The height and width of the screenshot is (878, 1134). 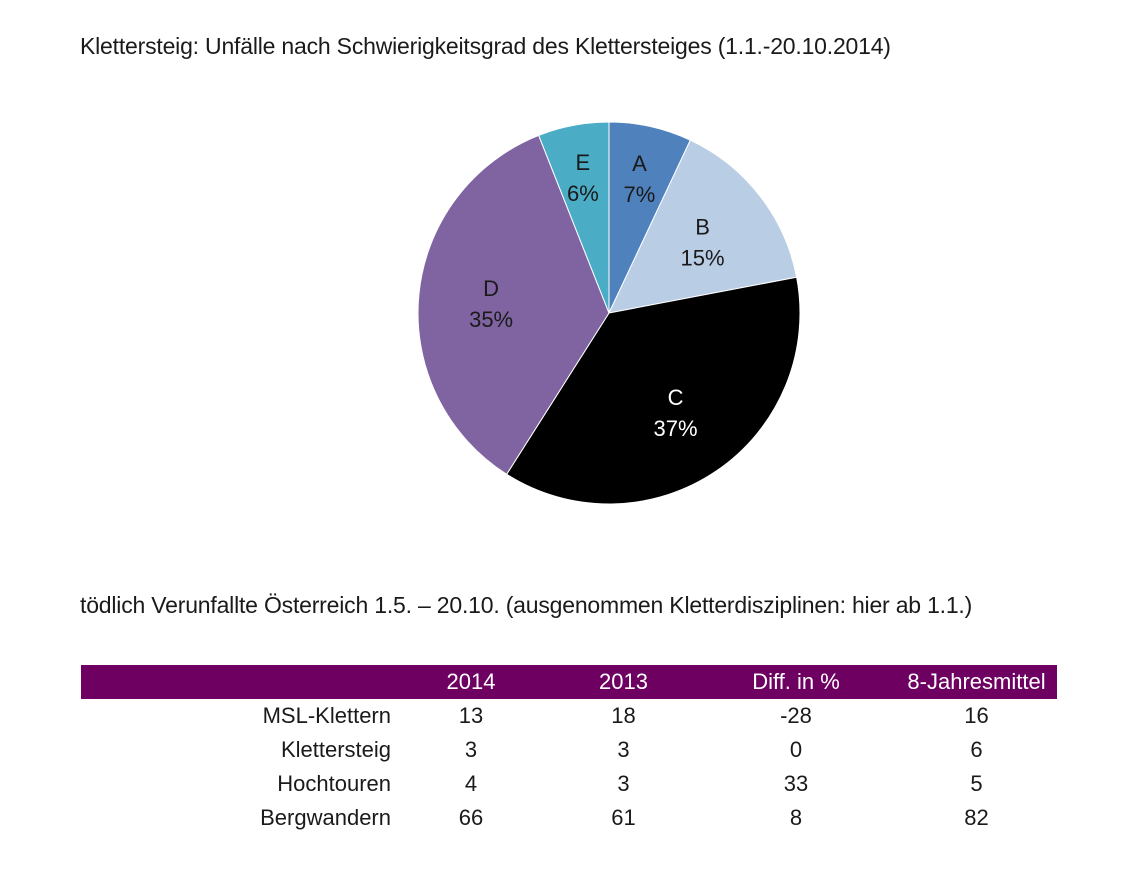 What do you see at coordinates (676, 428) in the screenshot?
I see `pie-value-c: 37%` at bounding box center [676, 428].